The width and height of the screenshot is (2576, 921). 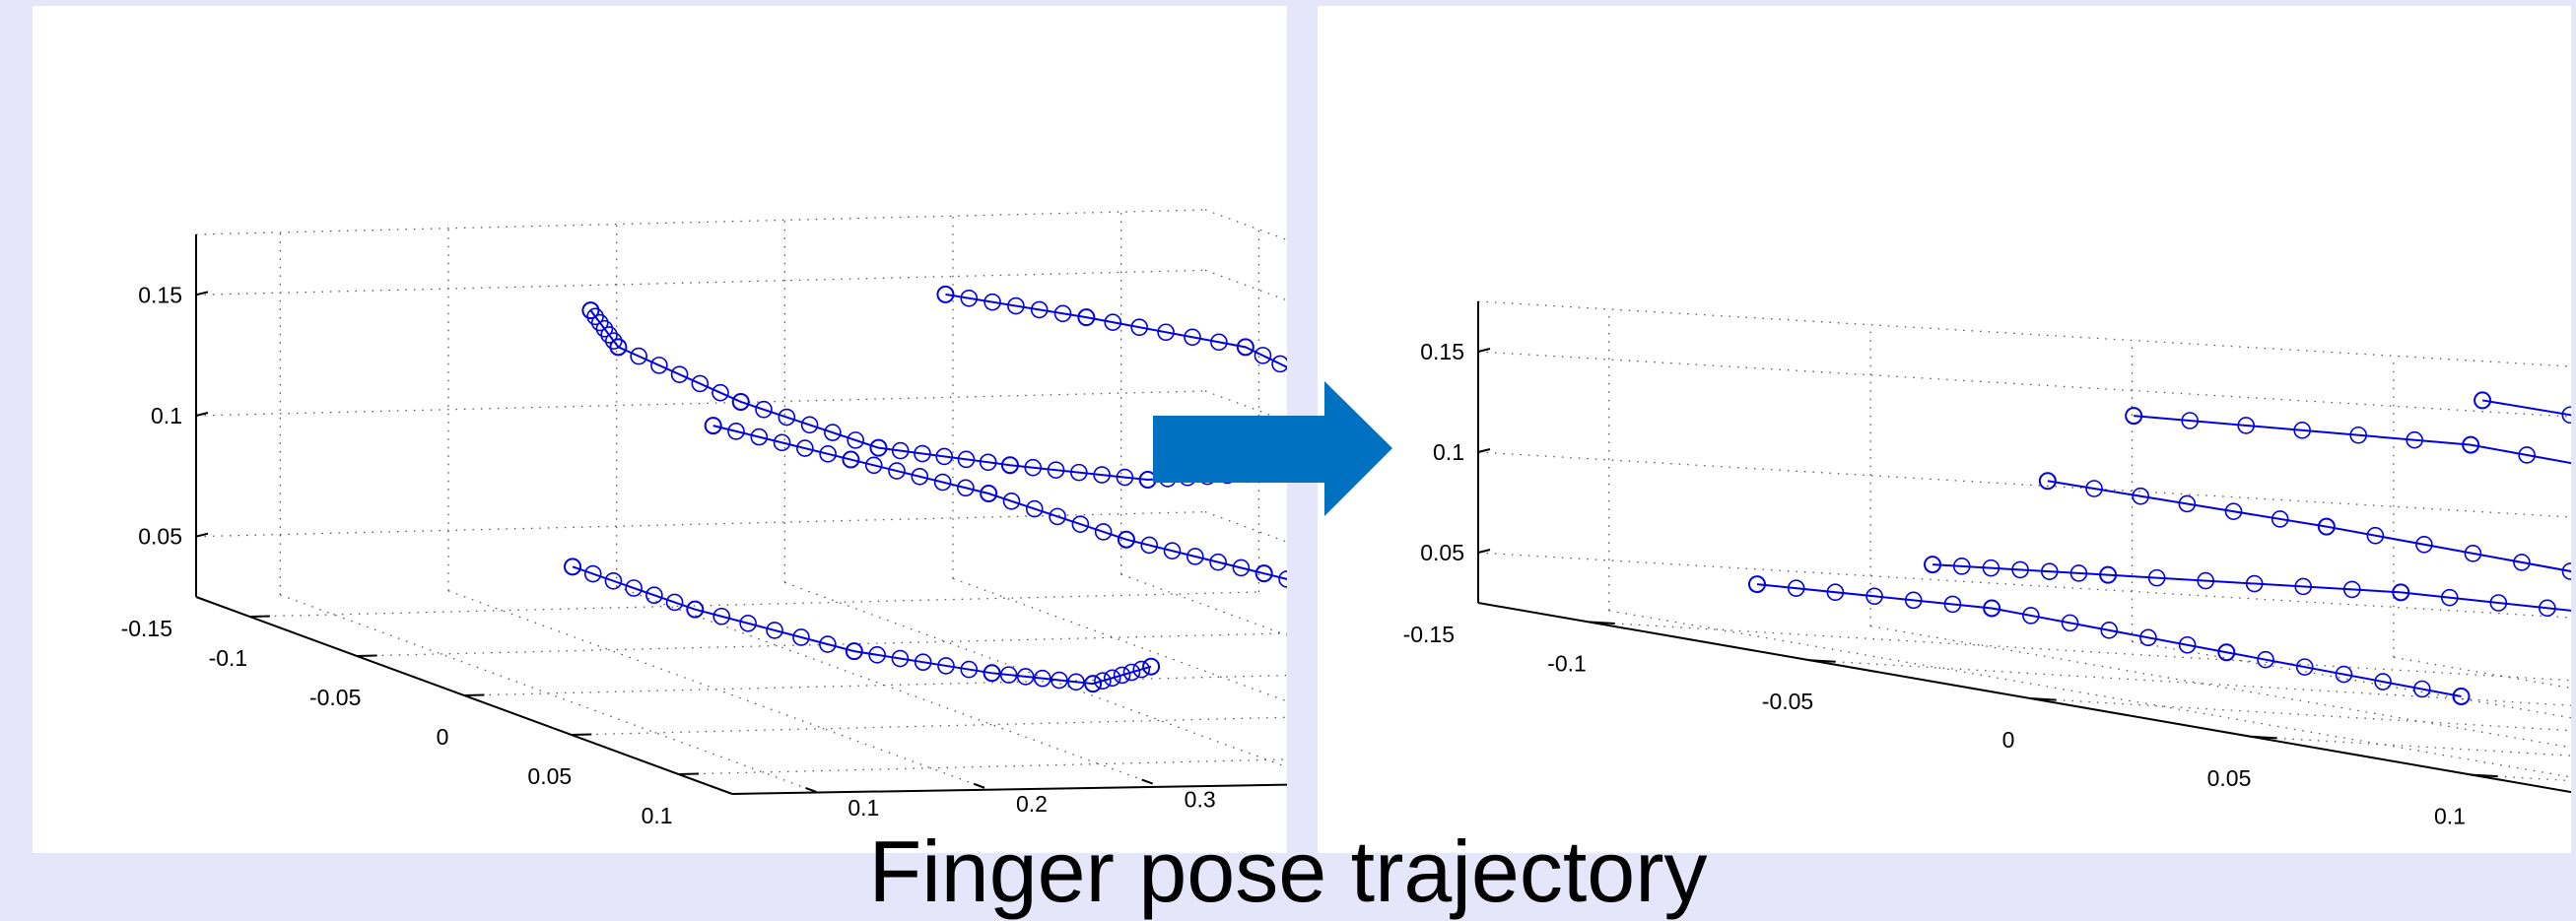 What do you see at coordinates (1200, 800) in the screenshot?
I see `y-tick-label: 0.3` at bounding box center [1200, 800].